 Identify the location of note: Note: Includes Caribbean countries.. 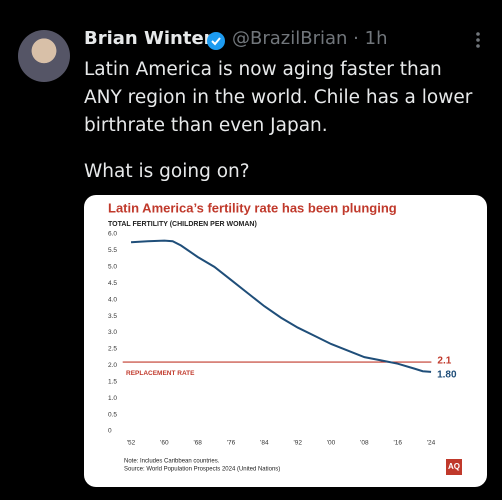
(172, 462).